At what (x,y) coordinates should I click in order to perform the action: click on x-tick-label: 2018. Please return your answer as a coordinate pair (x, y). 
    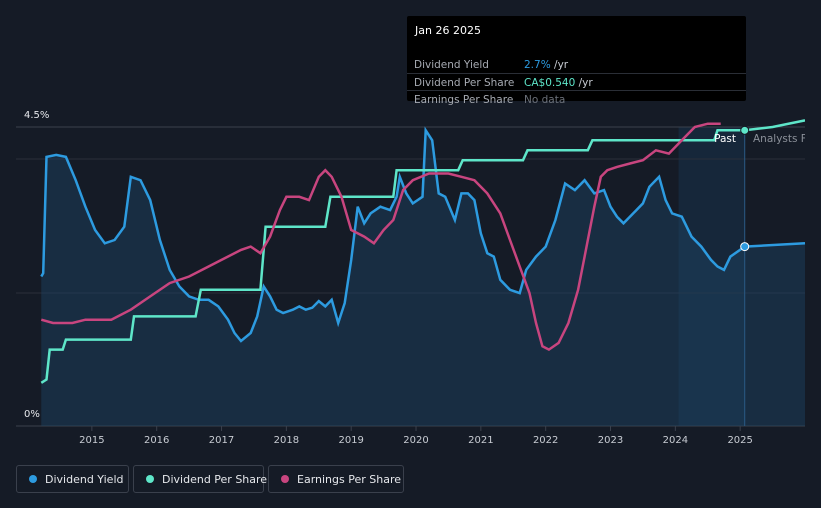
    Looking at the image, I should click on (286, 440).